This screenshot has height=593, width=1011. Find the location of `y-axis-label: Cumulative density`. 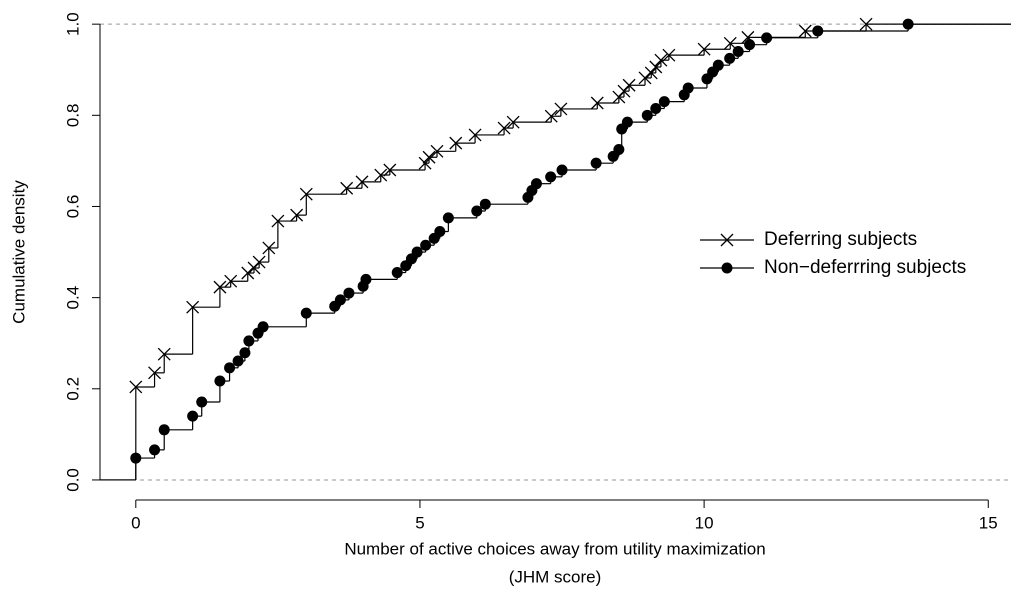

y-axis-label: Cumulative density is located at coordinates (18, 252).